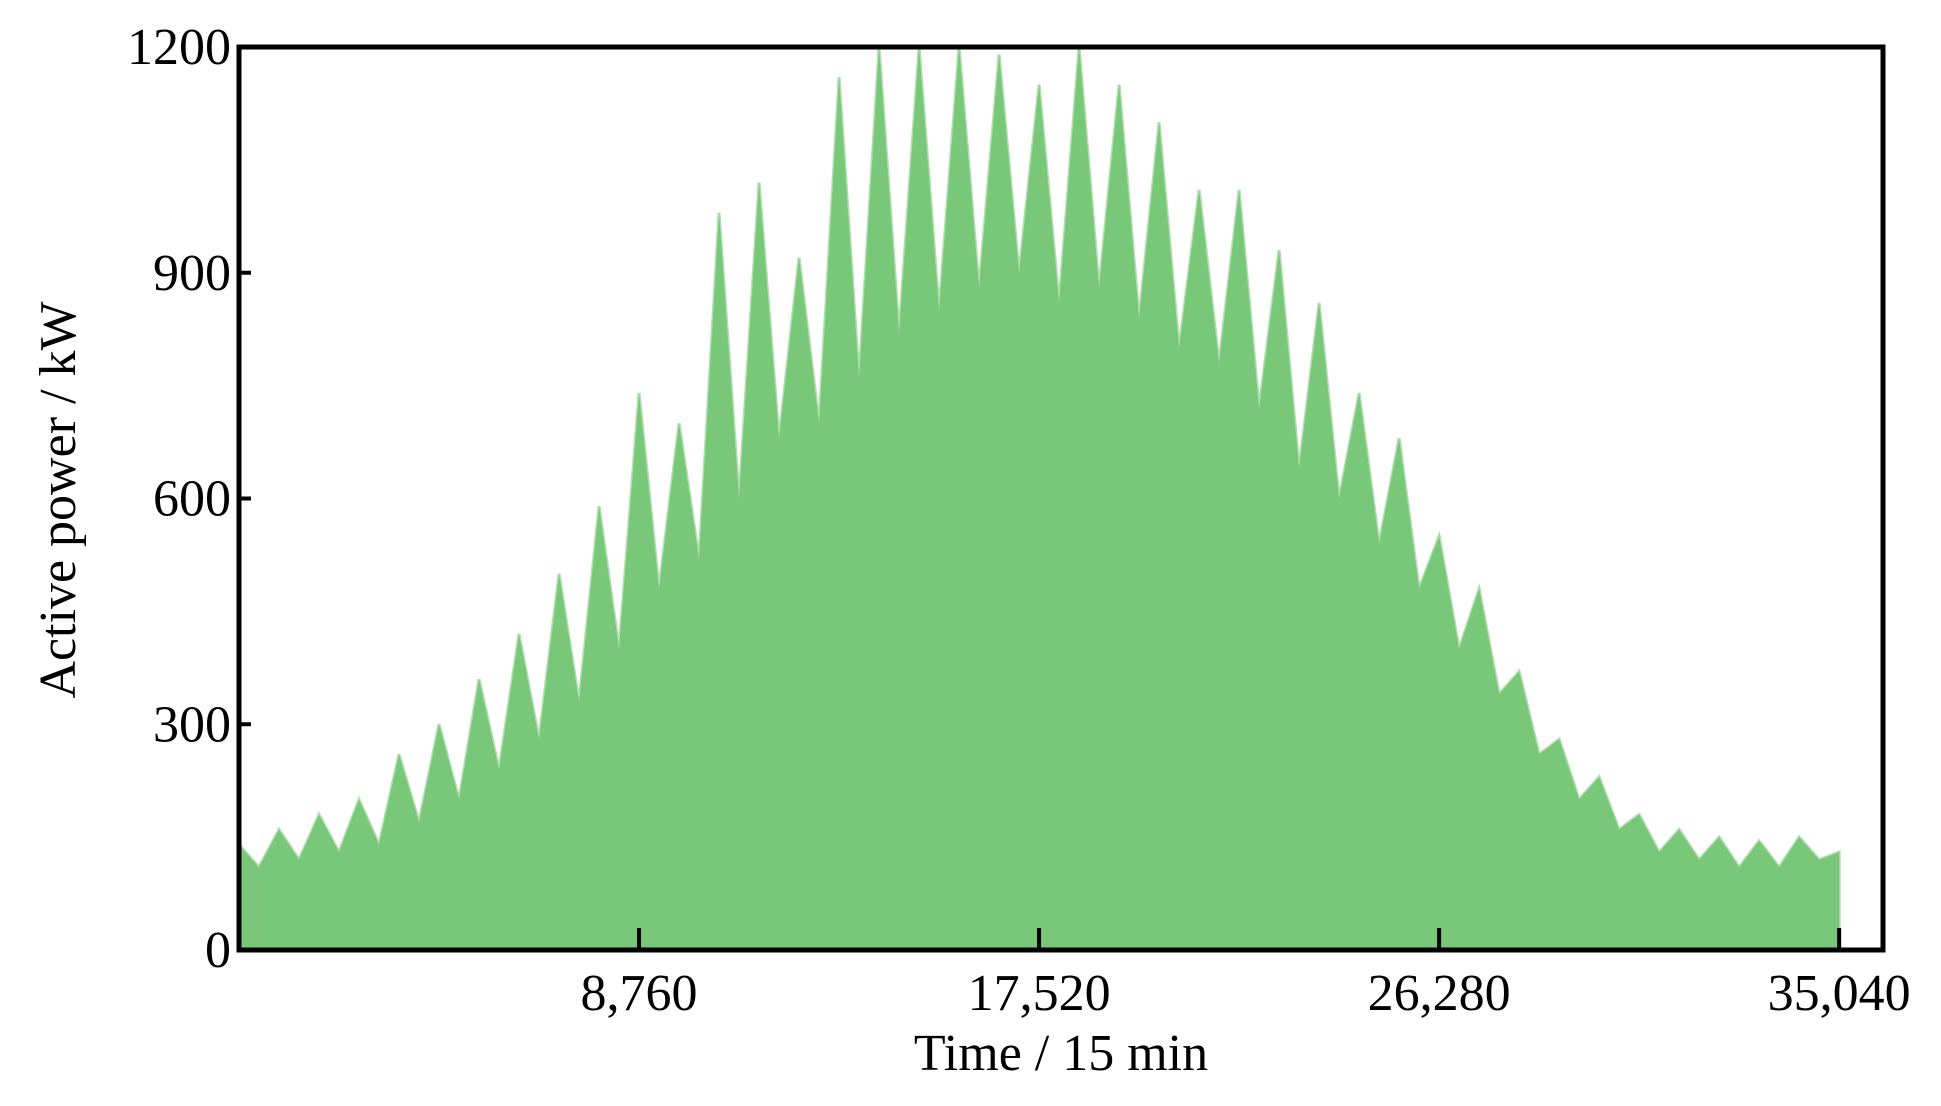  What do you see at coordinates (192, 724) in the screenshot?
I see `y-tick-label: 300` at bounding box center [192, 724].